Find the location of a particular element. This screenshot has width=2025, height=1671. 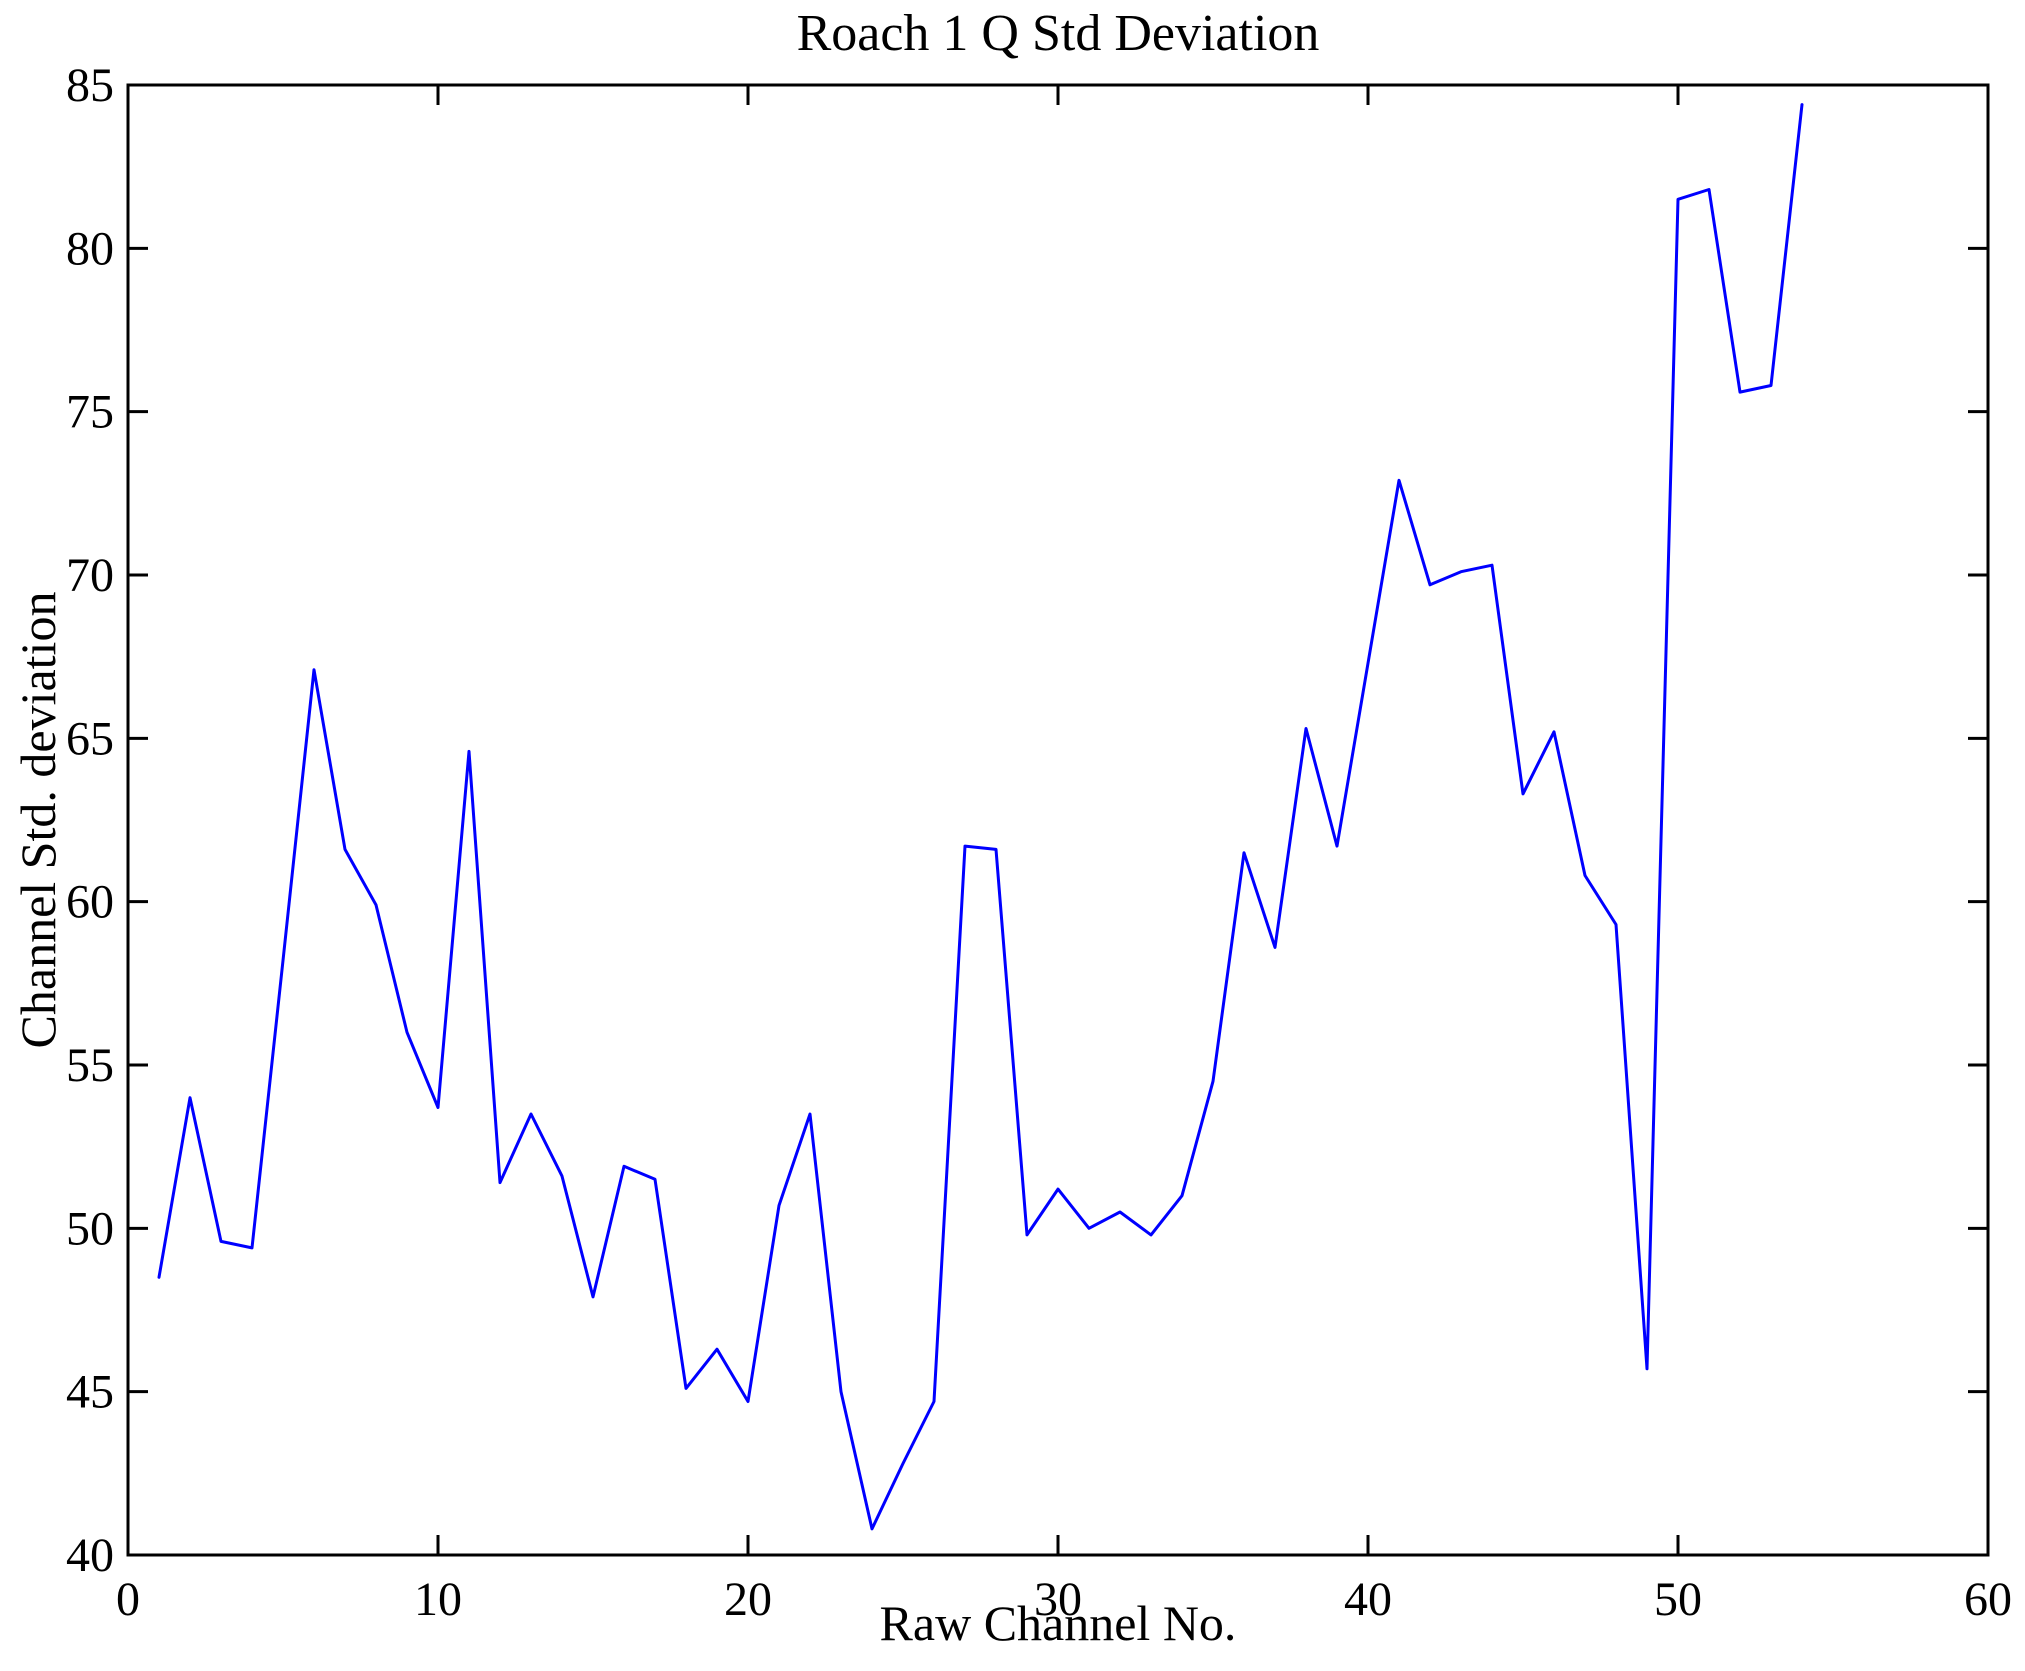

x-tick-label: 0 is located at coordinates (128, 1599).